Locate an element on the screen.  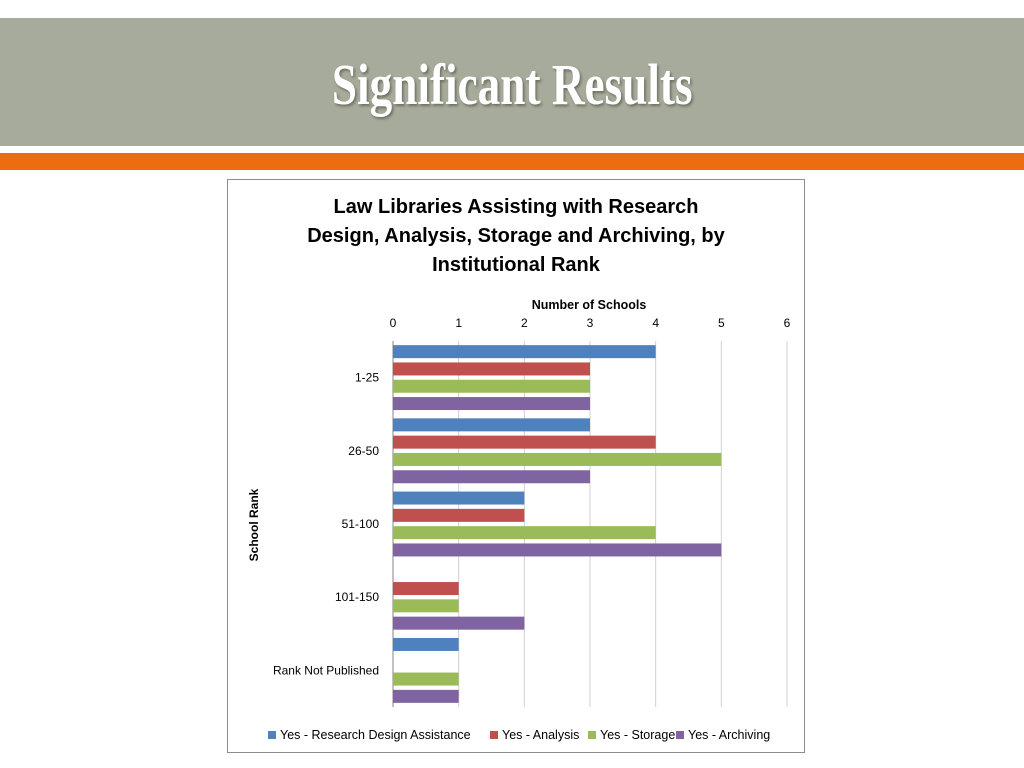
category-label: 101-150 is located at coordinates (357, 597).